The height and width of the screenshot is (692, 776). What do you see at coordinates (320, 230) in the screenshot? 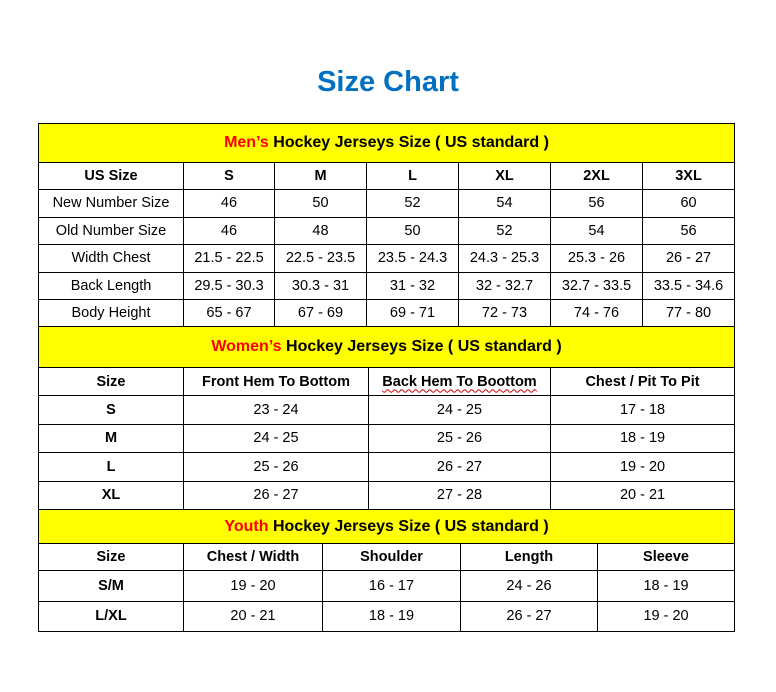
I see `table-cell: 48` at bounding box center [320, 230].